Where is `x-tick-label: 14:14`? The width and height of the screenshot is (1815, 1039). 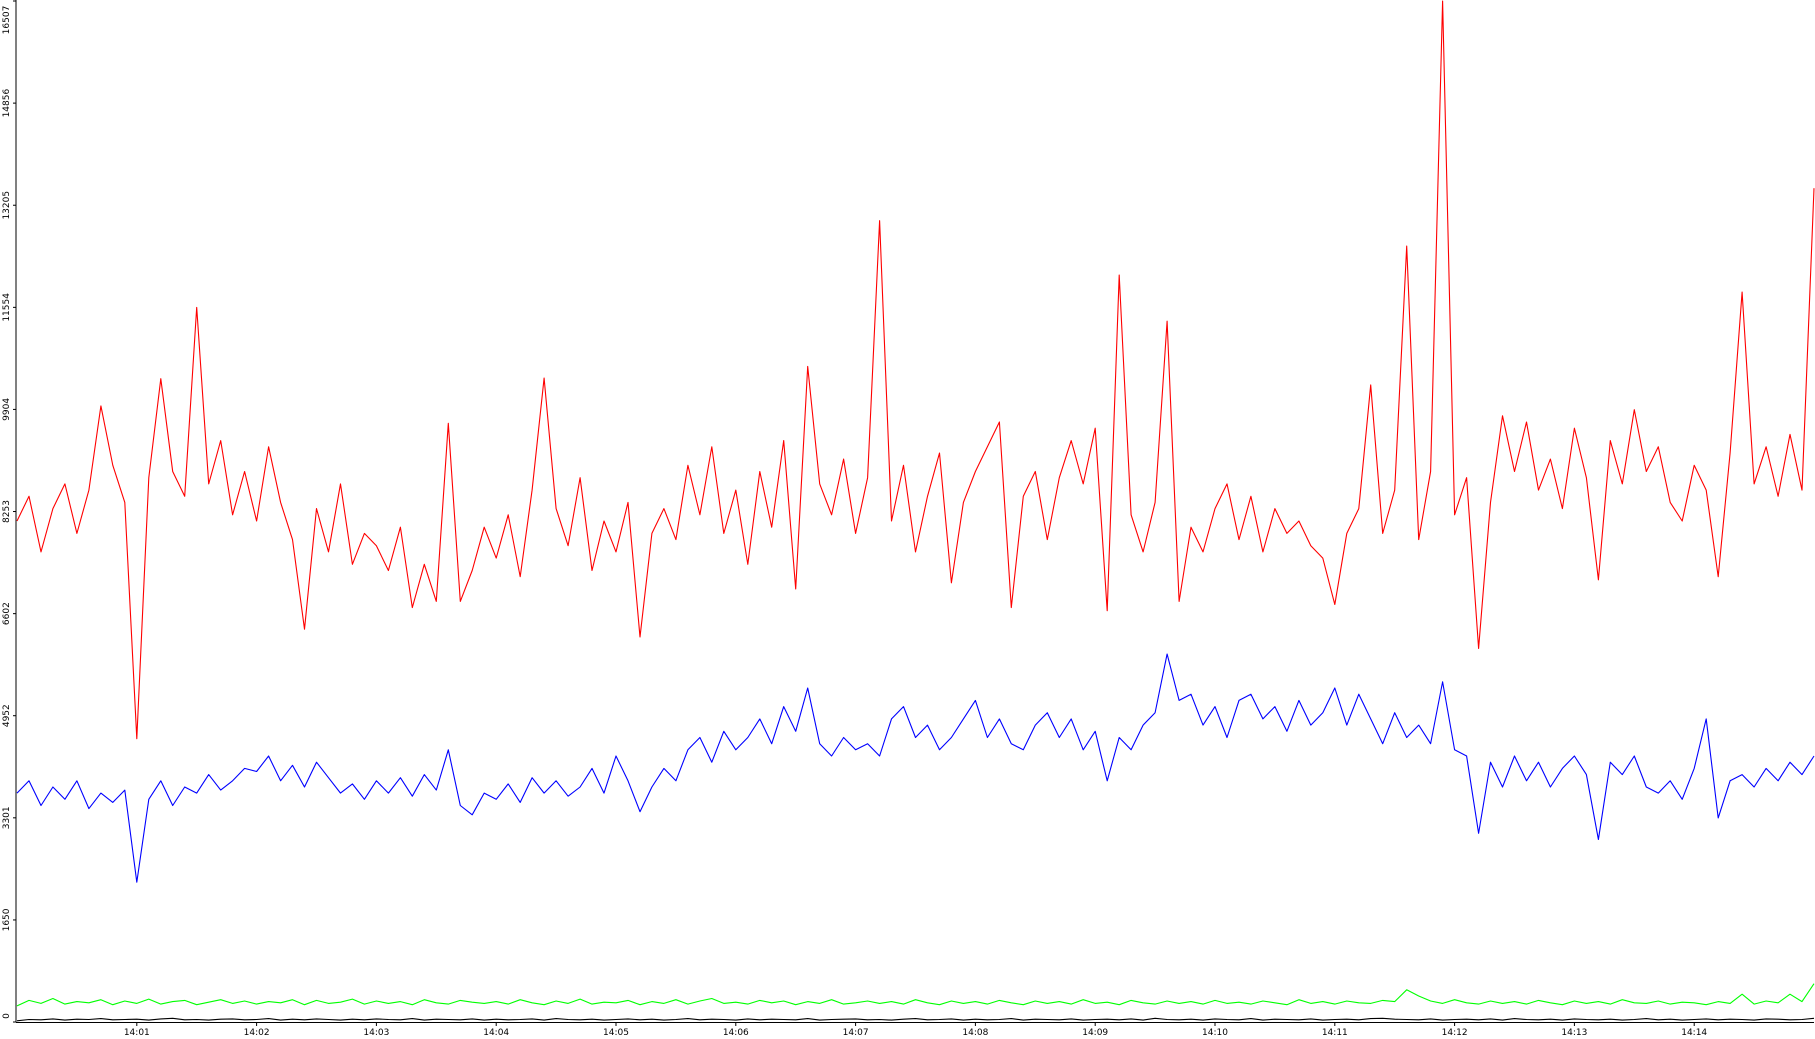 x-tick-label: 14:14 is located at coordinates (1694, 1033).